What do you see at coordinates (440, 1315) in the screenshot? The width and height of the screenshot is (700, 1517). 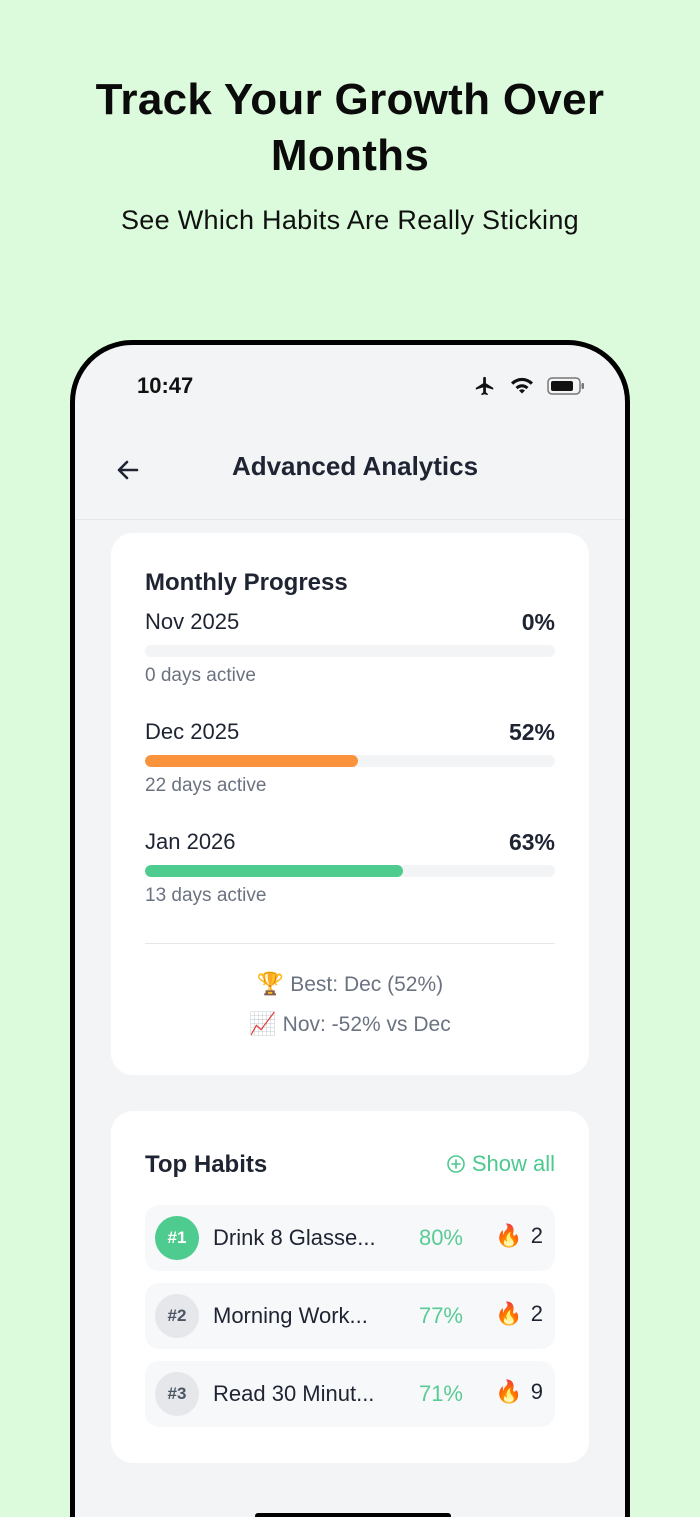 I see `habit-percent: 77%` at bounding box center [440, 1315].